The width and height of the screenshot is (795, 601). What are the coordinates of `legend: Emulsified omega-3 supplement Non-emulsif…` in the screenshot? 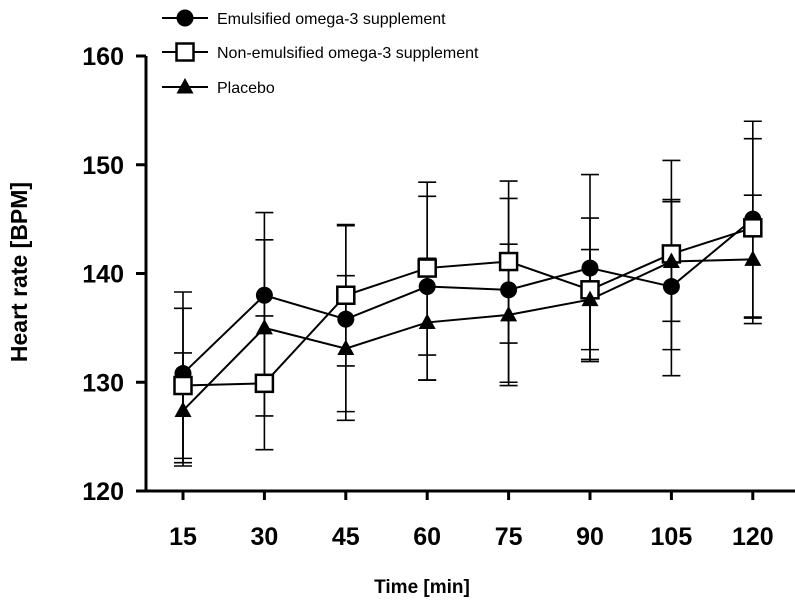 It's located at (320, 53).